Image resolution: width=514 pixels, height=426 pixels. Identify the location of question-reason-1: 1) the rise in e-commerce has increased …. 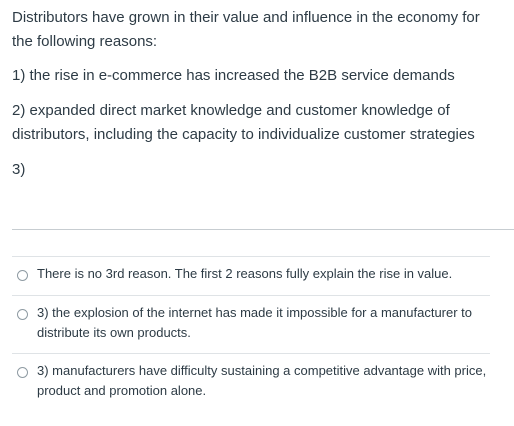
(233, 75).